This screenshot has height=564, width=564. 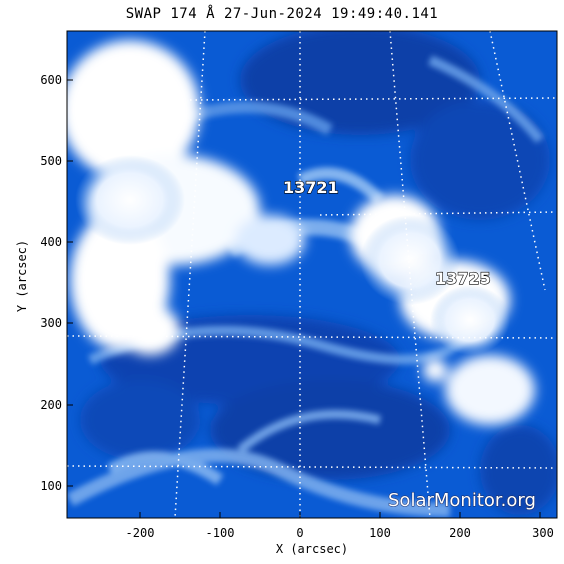 I want to click on image-title: SWAP 174 Å 27-Jun-2024 19:49:40.141, so click(x=282, y=14).